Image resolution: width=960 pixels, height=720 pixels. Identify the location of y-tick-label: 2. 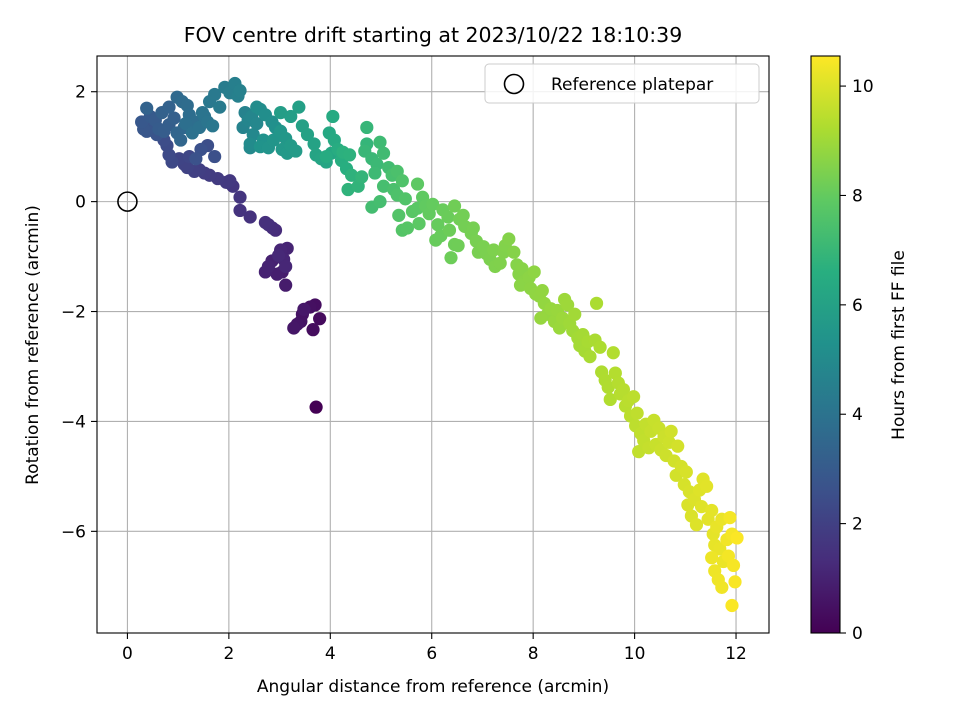
(80, 93).